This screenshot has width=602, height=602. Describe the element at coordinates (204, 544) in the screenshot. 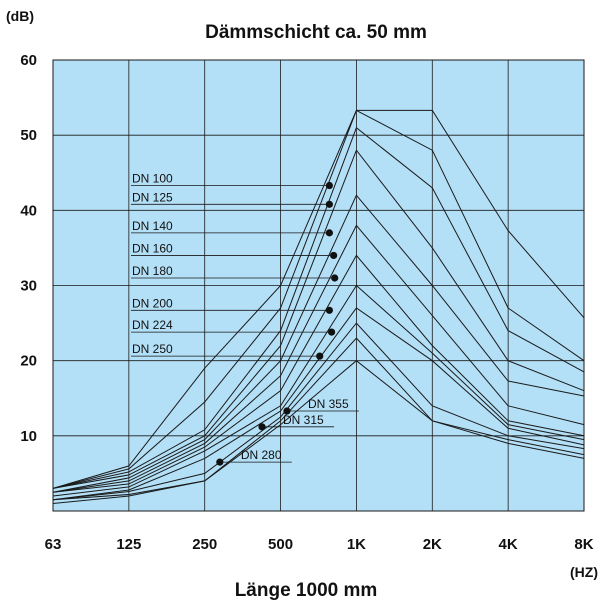

I see `x-tick-label: 250` at that location.